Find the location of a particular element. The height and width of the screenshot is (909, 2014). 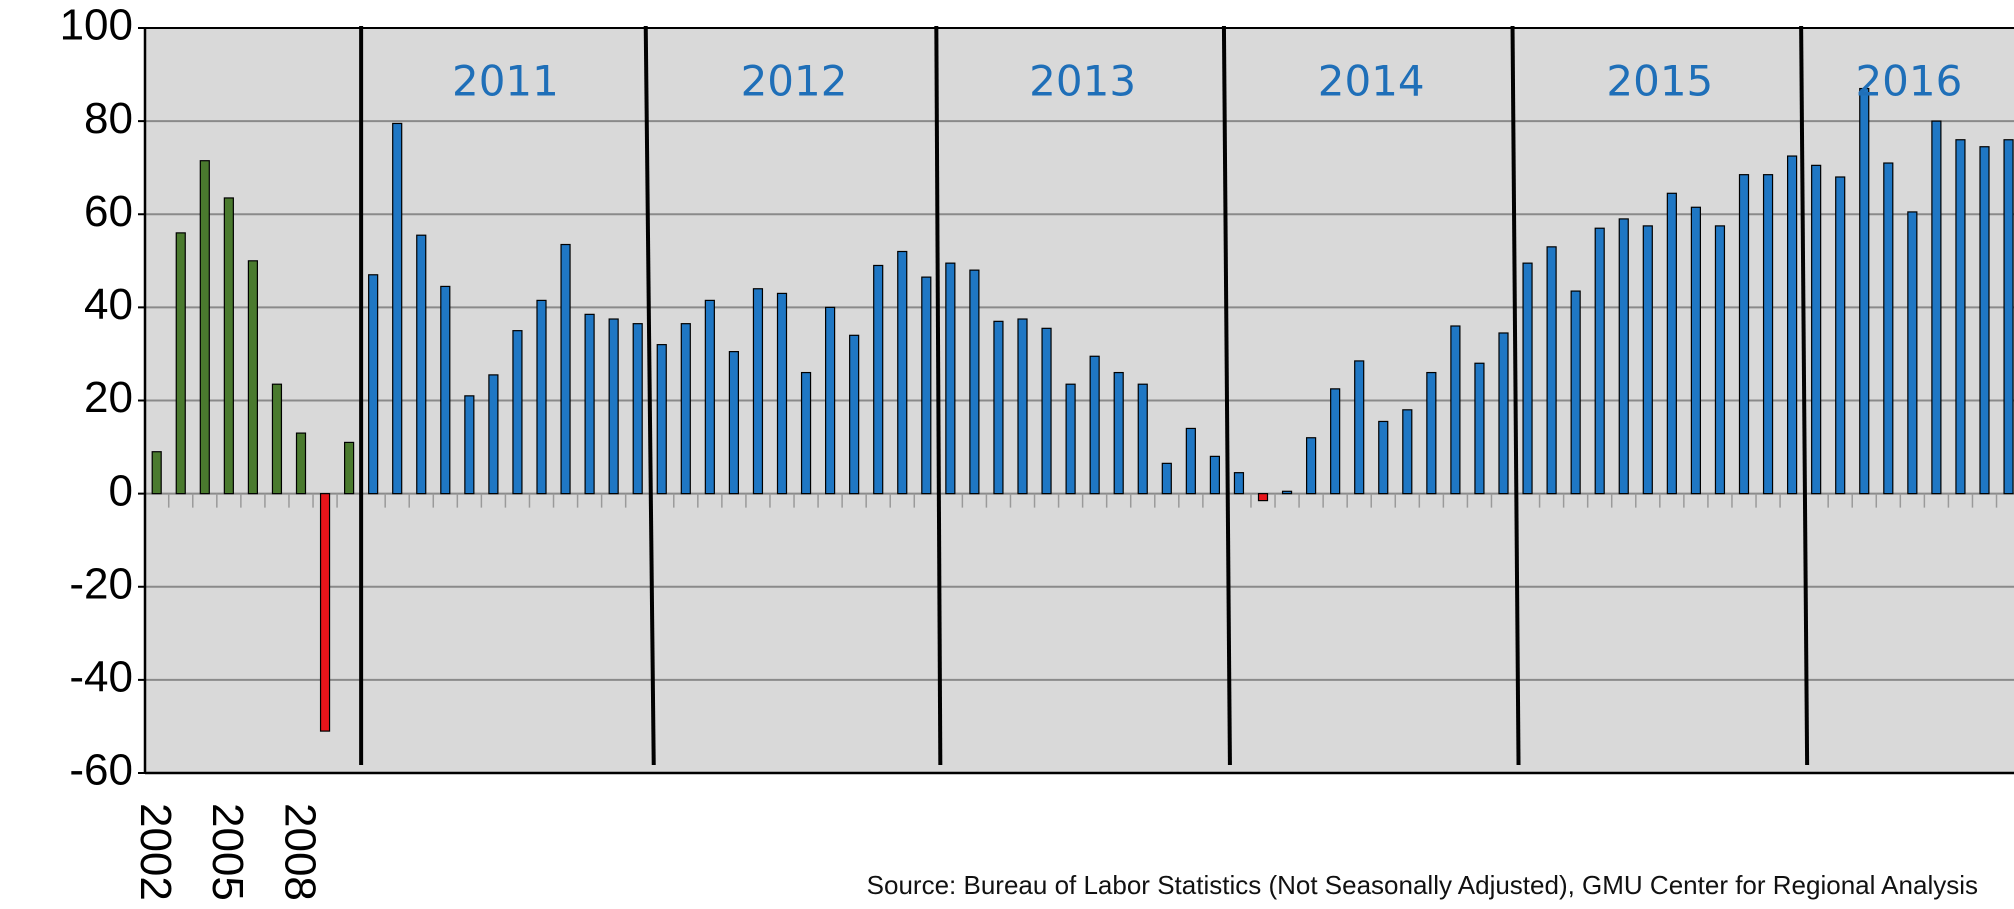

year-label: 2012 is located at coordinates (794, 81).